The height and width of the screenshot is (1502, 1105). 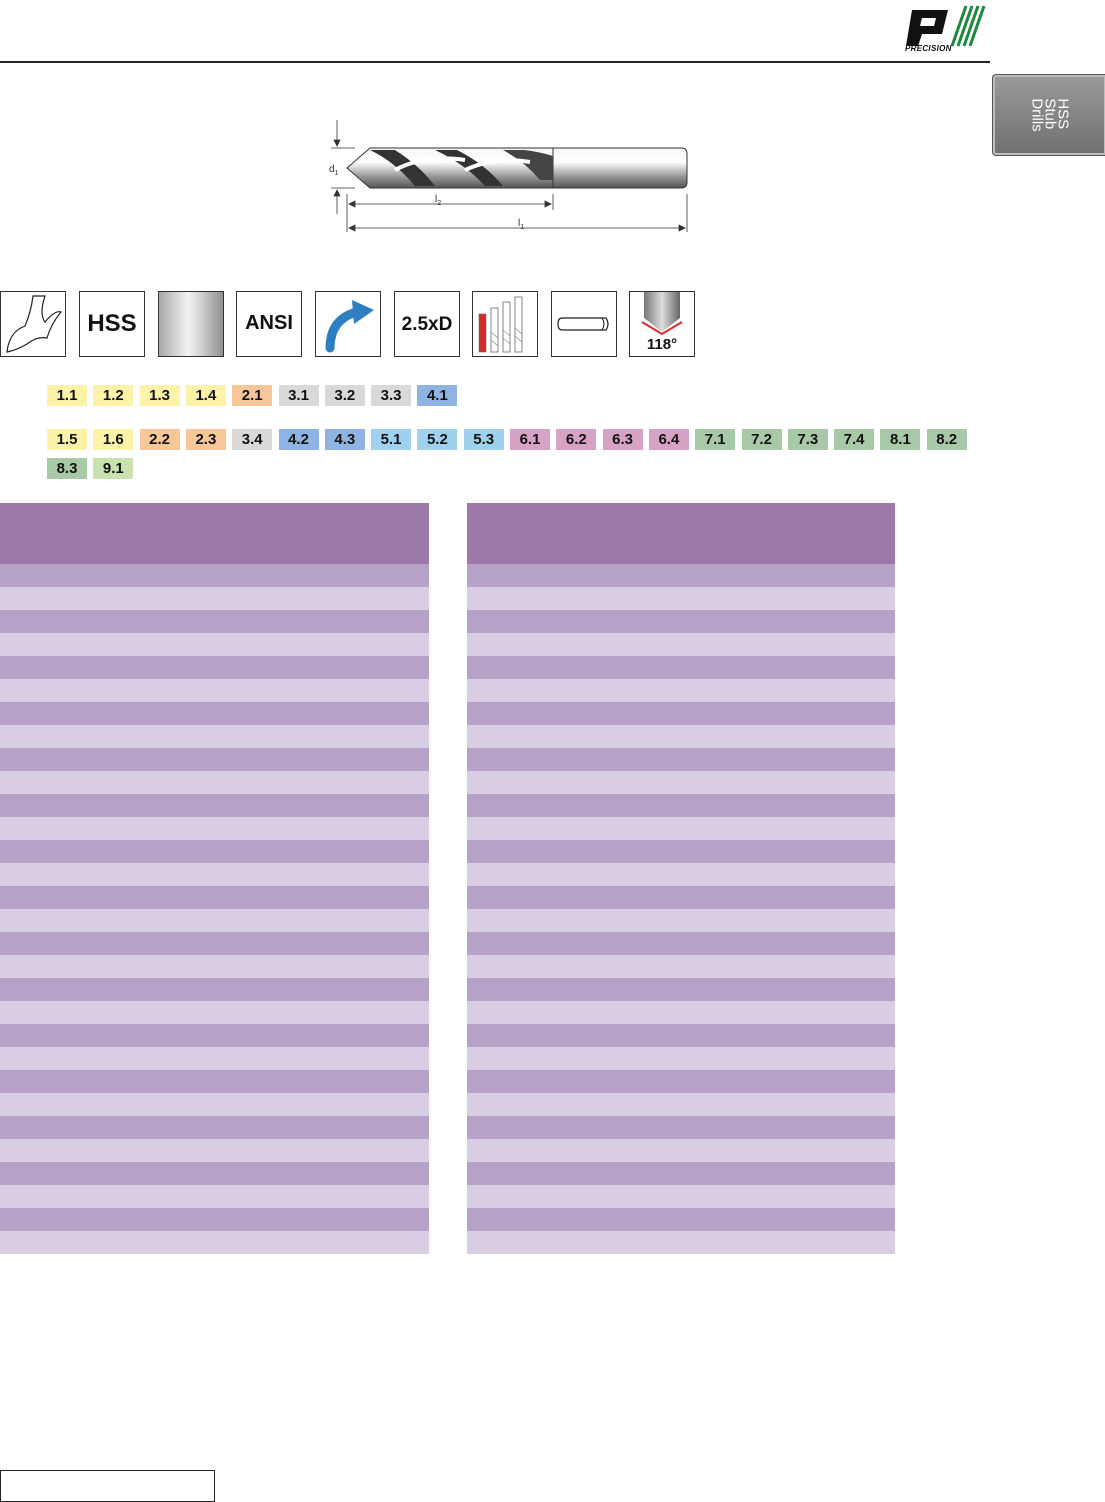 What do you see at coordinates (807, 439) in the screenshot?
I see `material-group-chip: 7.3` at bounding box center [807, 439].